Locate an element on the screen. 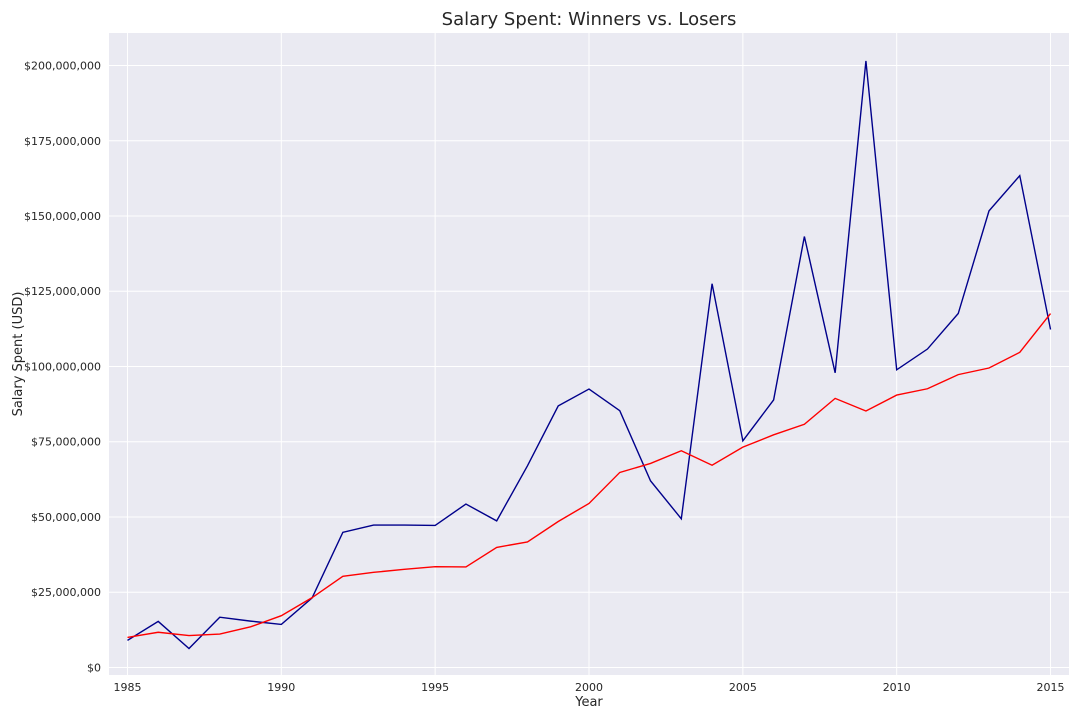  chart-title: Salary Spent: Winners vs. Losers is located at coordinates (589, 19).